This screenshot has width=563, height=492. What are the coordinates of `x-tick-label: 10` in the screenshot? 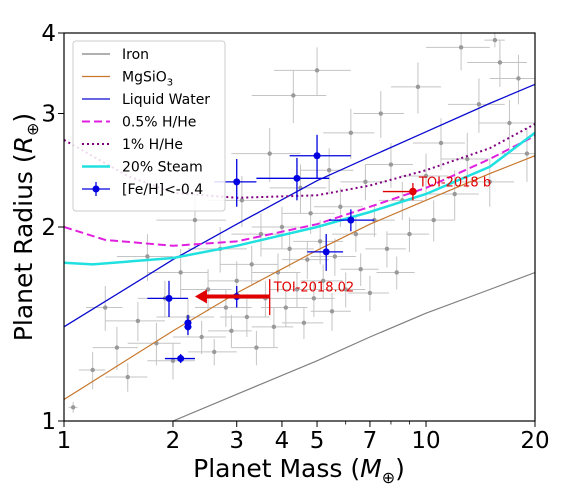 It's located at (425, 441).